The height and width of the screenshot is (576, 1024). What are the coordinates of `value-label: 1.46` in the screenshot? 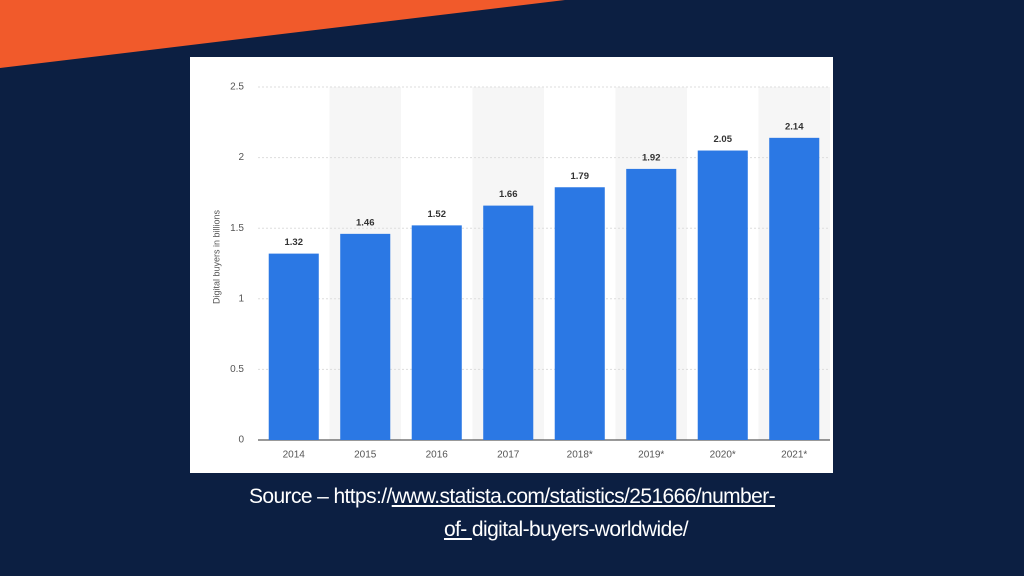 It's located at (365, 222).